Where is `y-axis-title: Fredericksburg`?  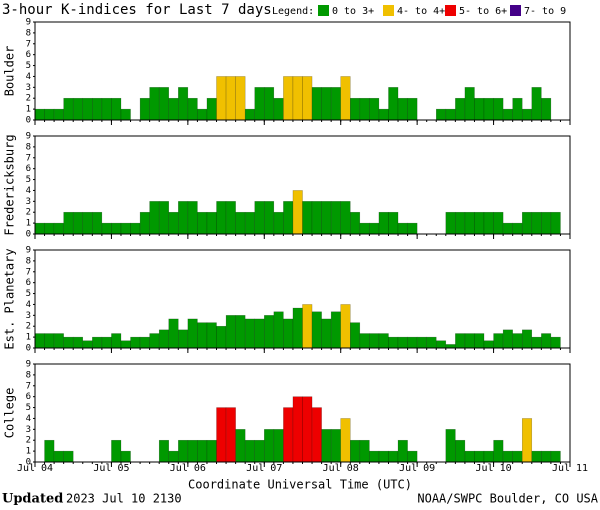 y-axis-title: Fredericksburg is located at coordinates (10, 184).